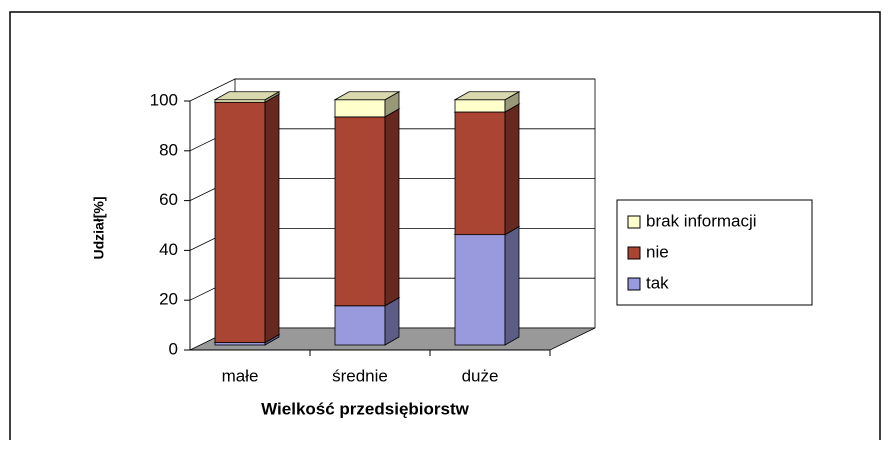 The width and height of the screenshot is (889, 450). I want to click on y-tick-label: 60, so click(168, 199).